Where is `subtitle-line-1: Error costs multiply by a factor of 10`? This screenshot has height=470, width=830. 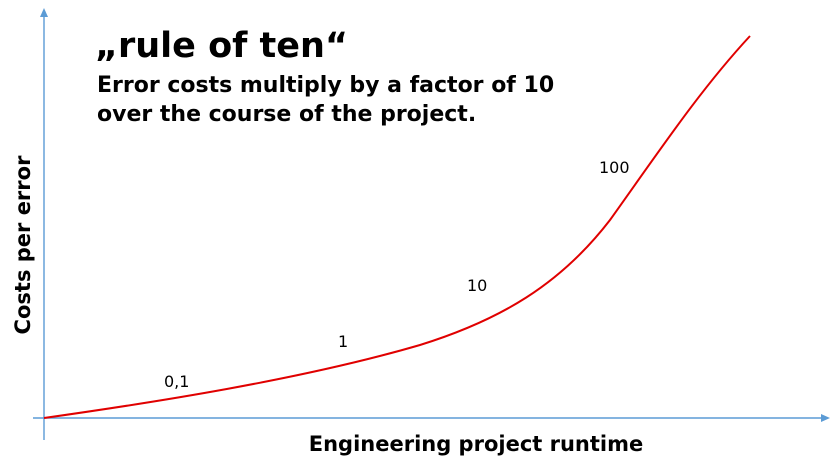
subtitle-line-1: Error costs multiply by a factor of 10 is located at coordinates (325, 85).